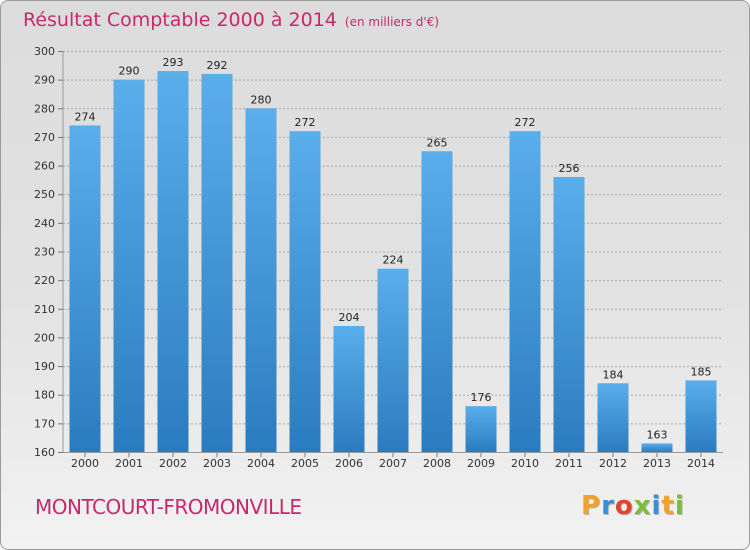 This screenshot has width=750, height=550. Describe the element at coordinates (44, 137) in the screenshot. I see `y-tick-label: 270` at that location.